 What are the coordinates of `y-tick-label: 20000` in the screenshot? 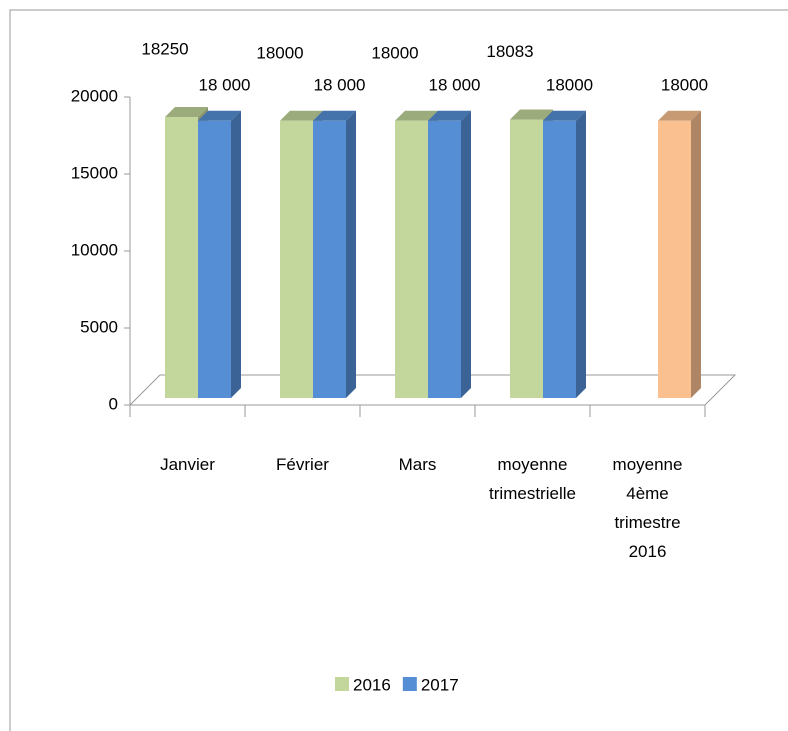 It's located at (94, 95).